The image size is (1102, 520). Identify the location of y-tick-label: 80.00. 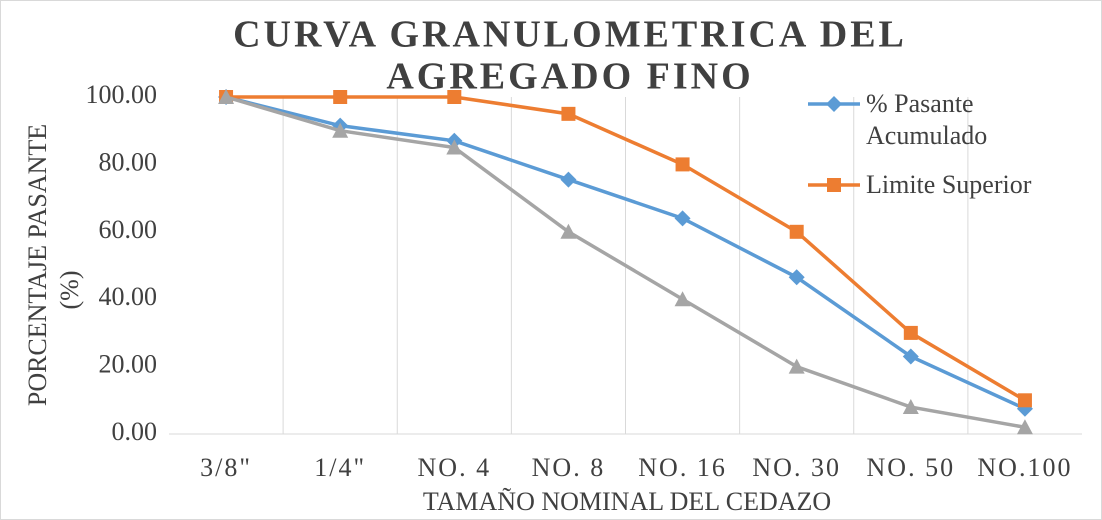
(128, 161).